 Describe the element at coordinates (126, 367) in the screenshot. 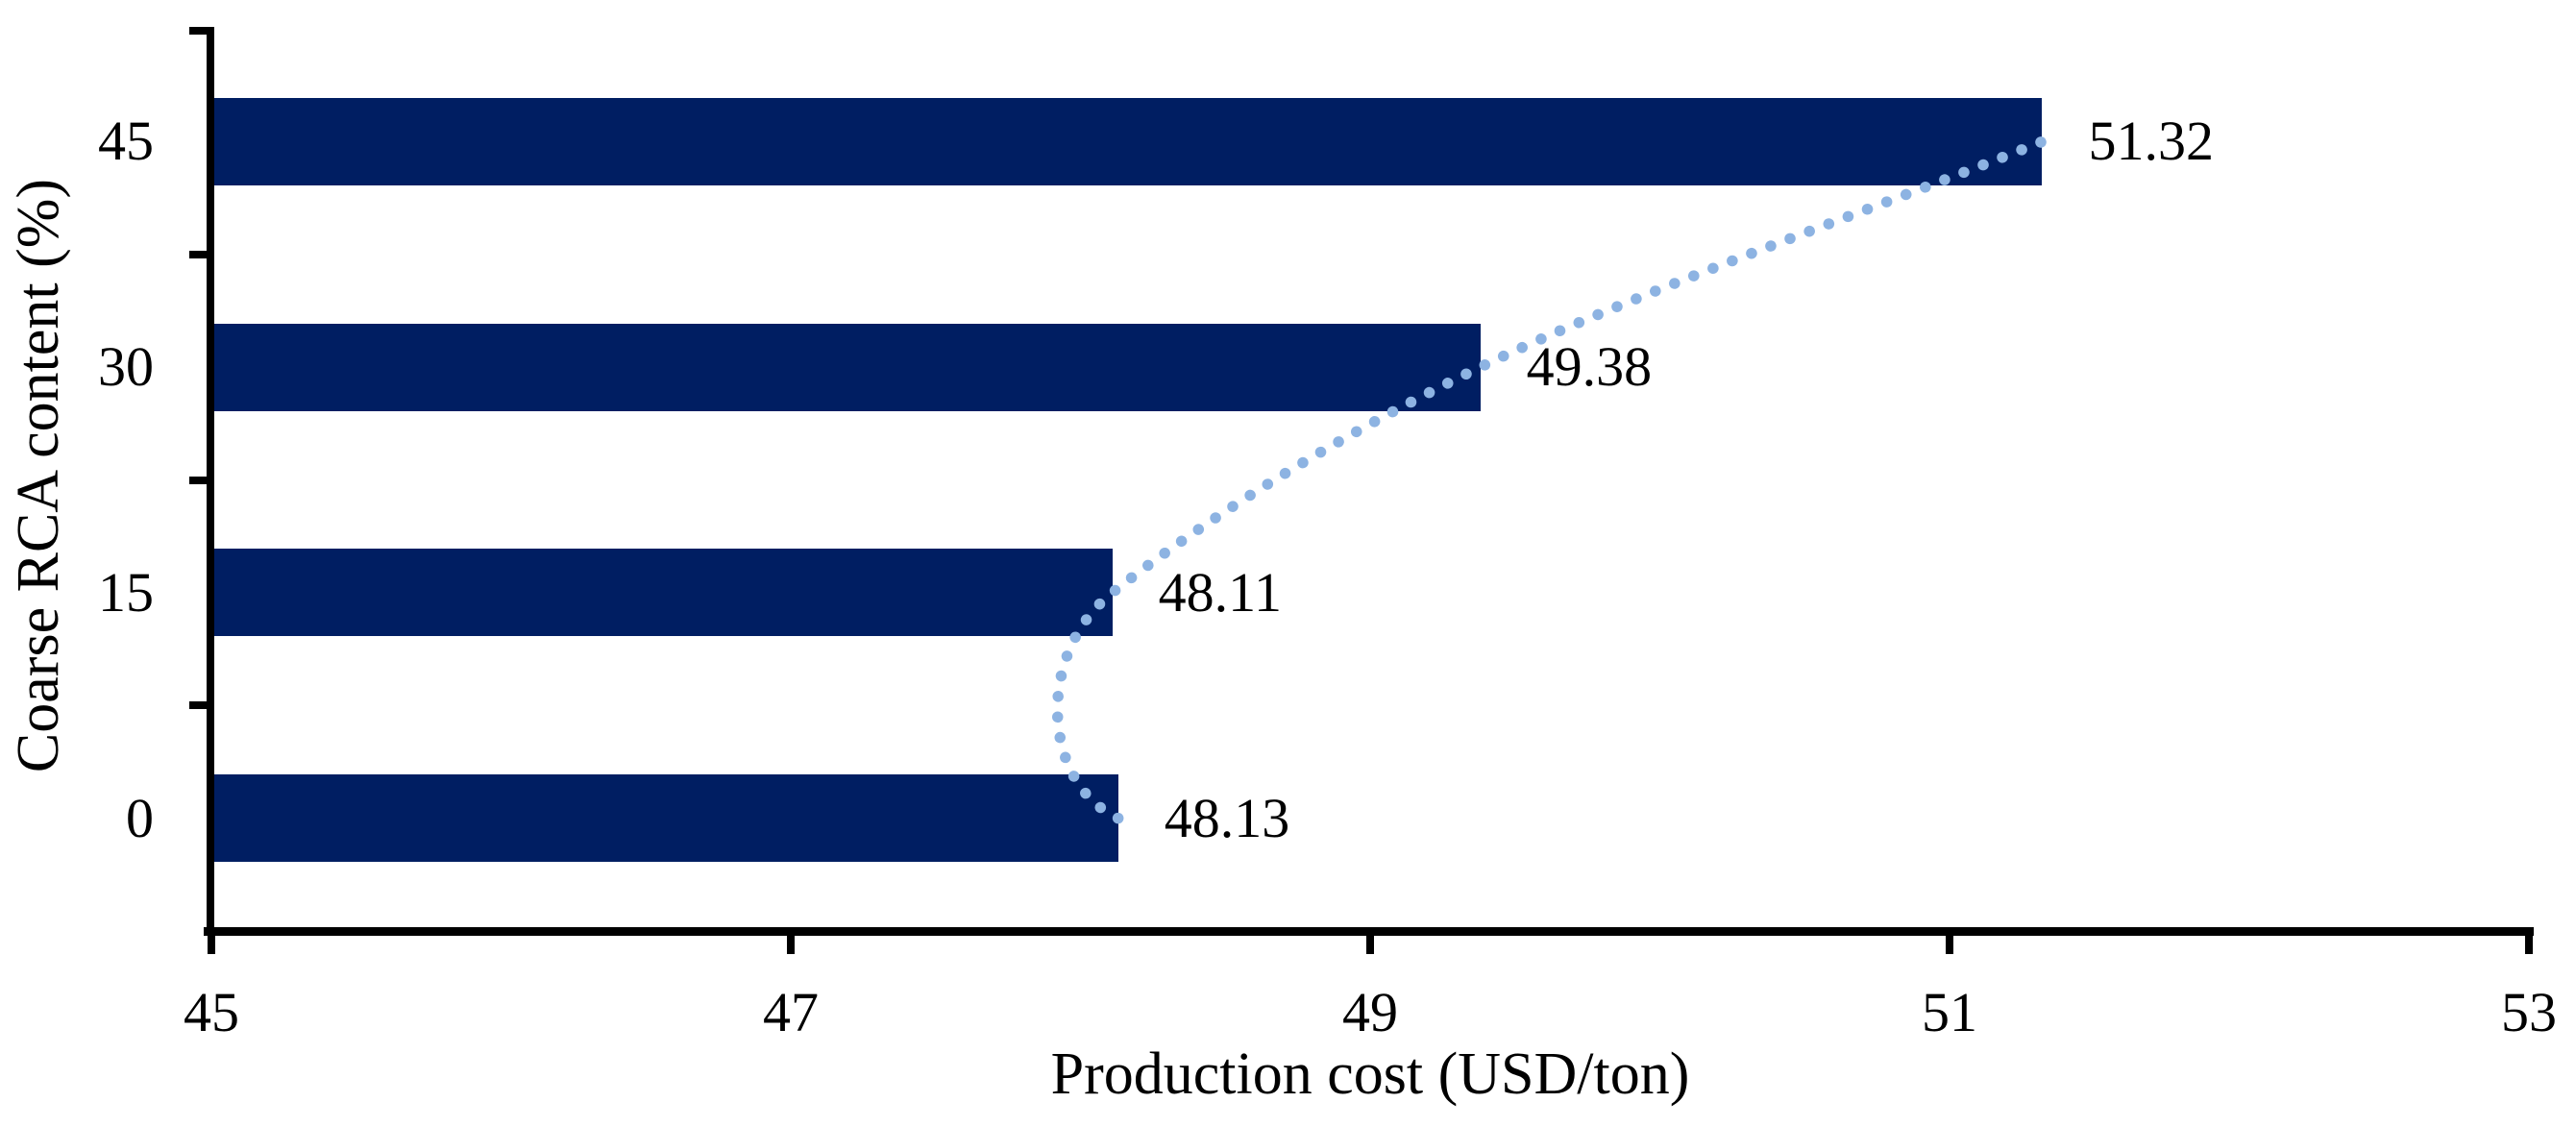

I see `y-tick-label-30: 30` at that location.